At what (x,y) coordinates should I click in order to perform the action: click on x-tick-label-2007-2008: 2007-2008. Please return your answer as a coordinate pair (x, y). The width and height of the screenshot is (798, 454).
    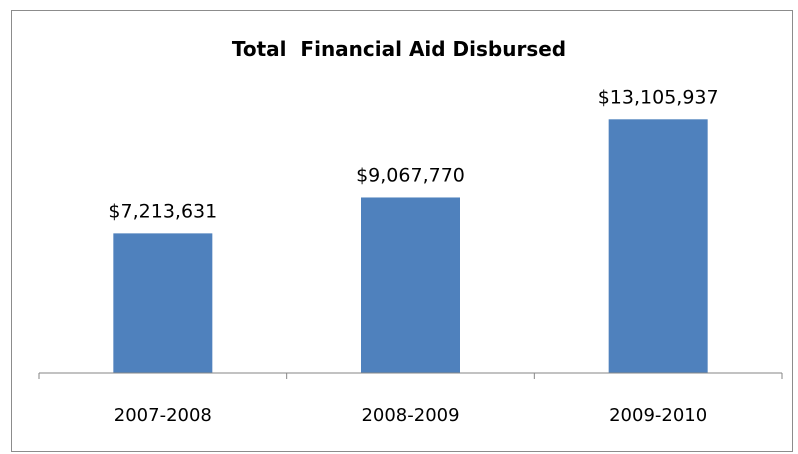
    Looking at the image, I should click on (163, 415).